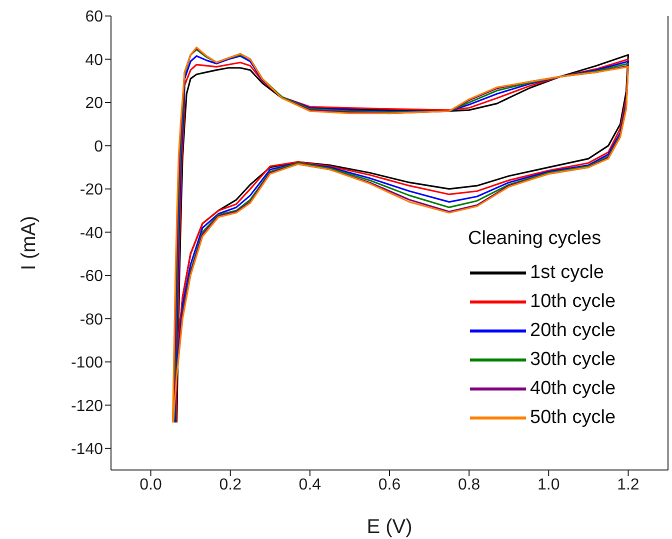  What do you see at coordinates (87, 449) in the screenshot?
I see `y-tick-label: -140` at bounding box center [87, 449].